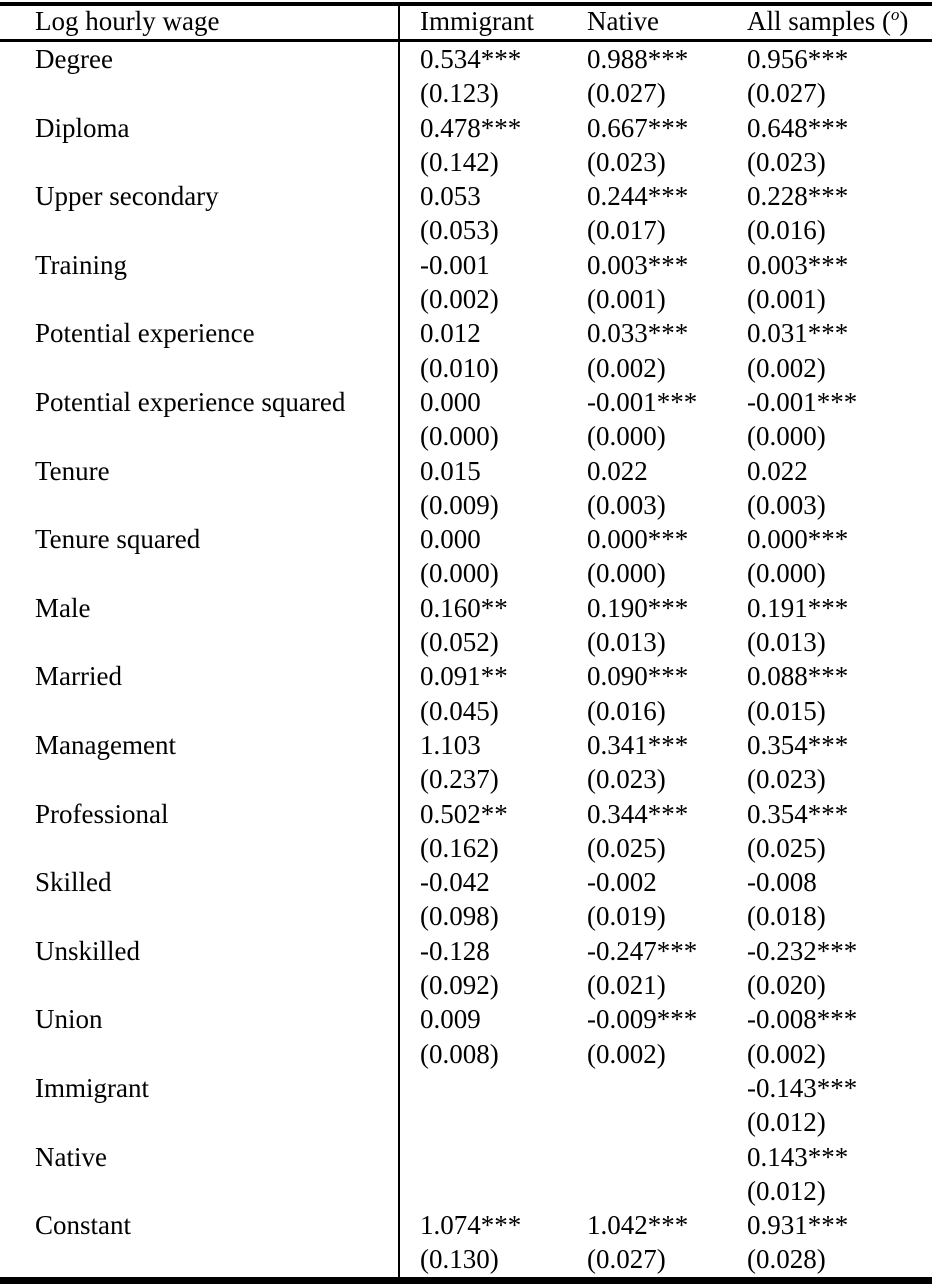  Describe the element at coordinates (200, 59) in the screenshot. I see `row-label: Degree` at that location.